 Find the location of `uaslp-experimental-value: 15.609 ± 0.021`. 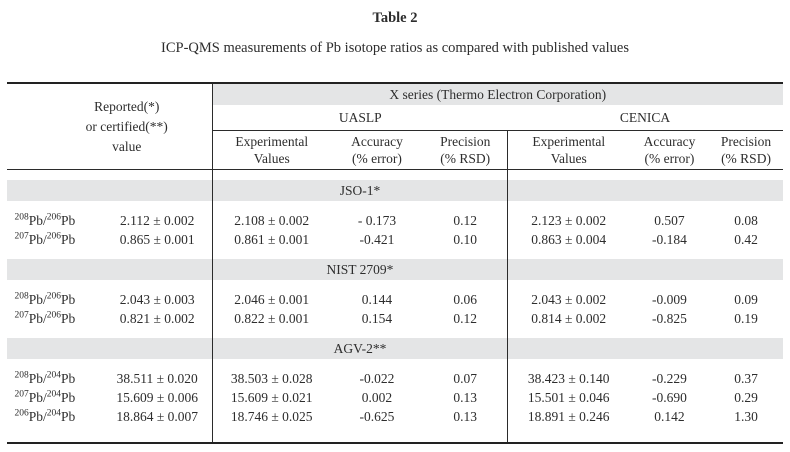

uaslp-experimental-value: 15.609 ± 0.021 is located at coordinates (271, 397).